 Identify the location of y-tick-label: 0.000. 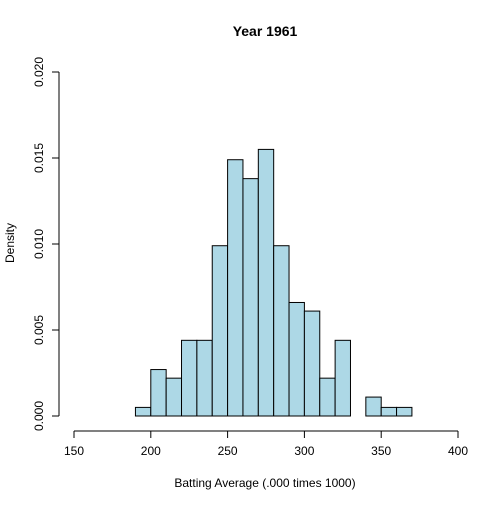
(39, 416).